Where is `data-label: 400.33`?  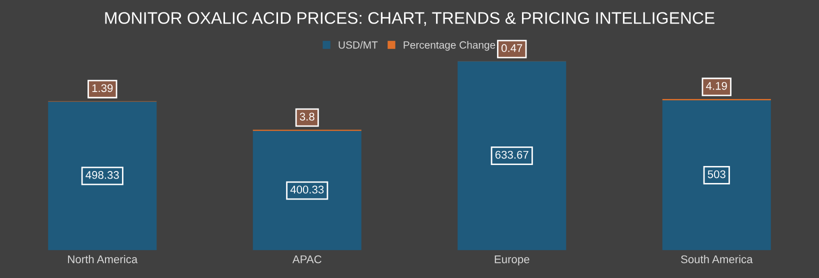
data-label: 400.33 is located at coordinates (307, 190).